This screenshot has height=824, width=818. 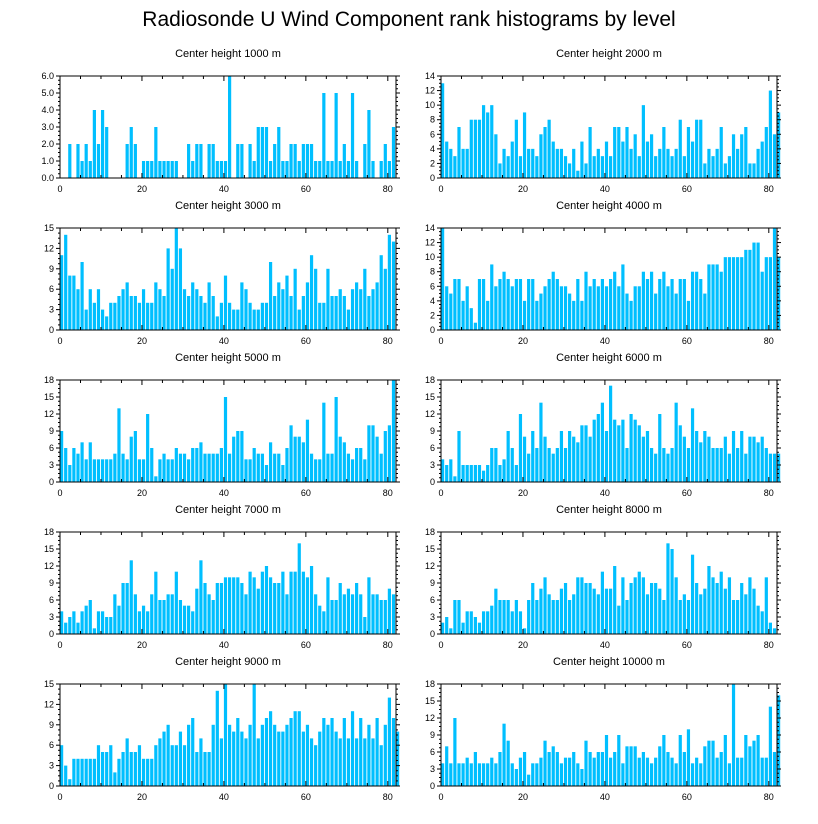 What do you see at coordinates (430, 701) in the screenshot?
I see `y-tick-label: 15` at bounding box center [430, 701].